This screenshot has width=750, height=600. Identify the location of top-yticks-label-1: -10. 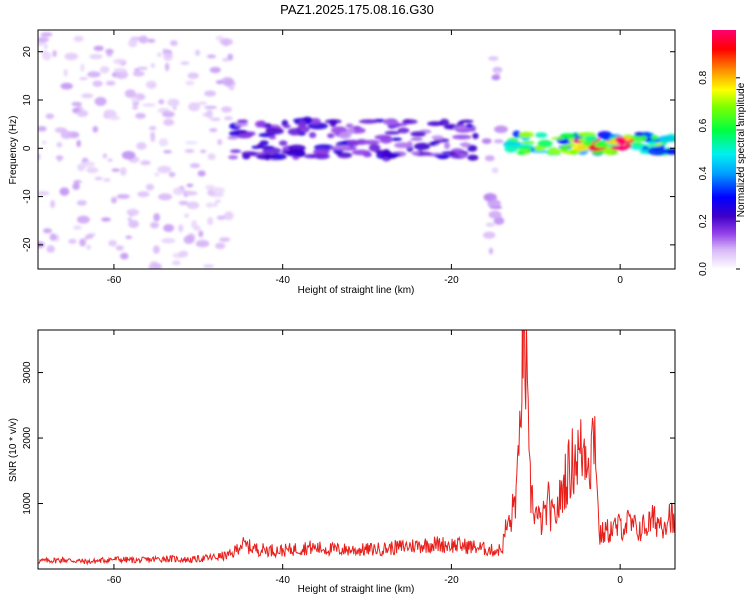
(27, 196).